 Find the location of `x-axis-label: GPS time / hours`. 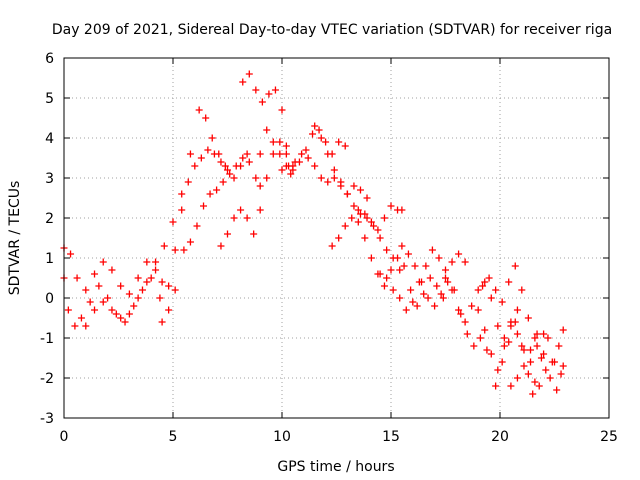

x-axis-label: GPS time / hours is located at coordinates (335, 467).